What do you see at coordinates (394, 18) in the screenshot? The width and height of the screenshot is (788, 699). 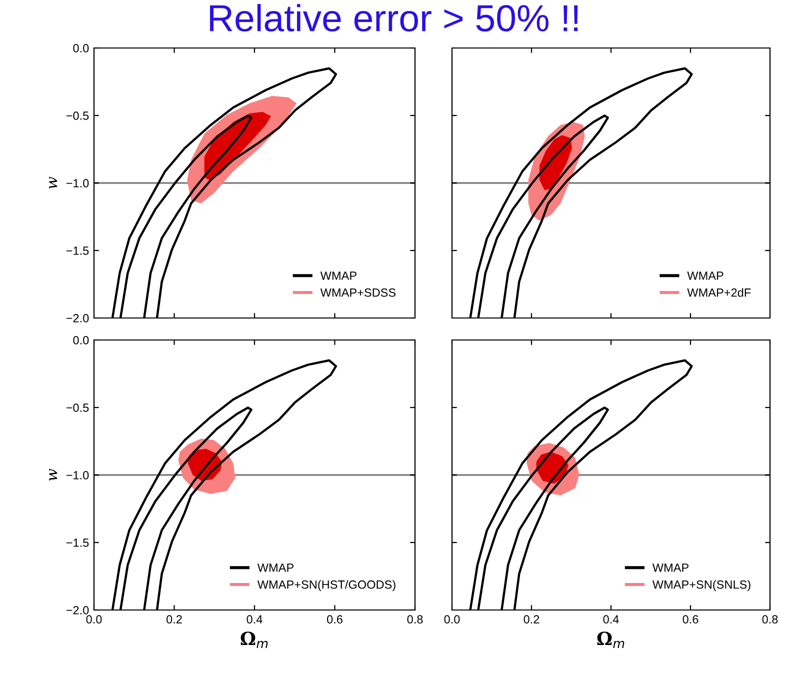 I see `text: Relative error > 50% !!` at bounding box center [394, 18].